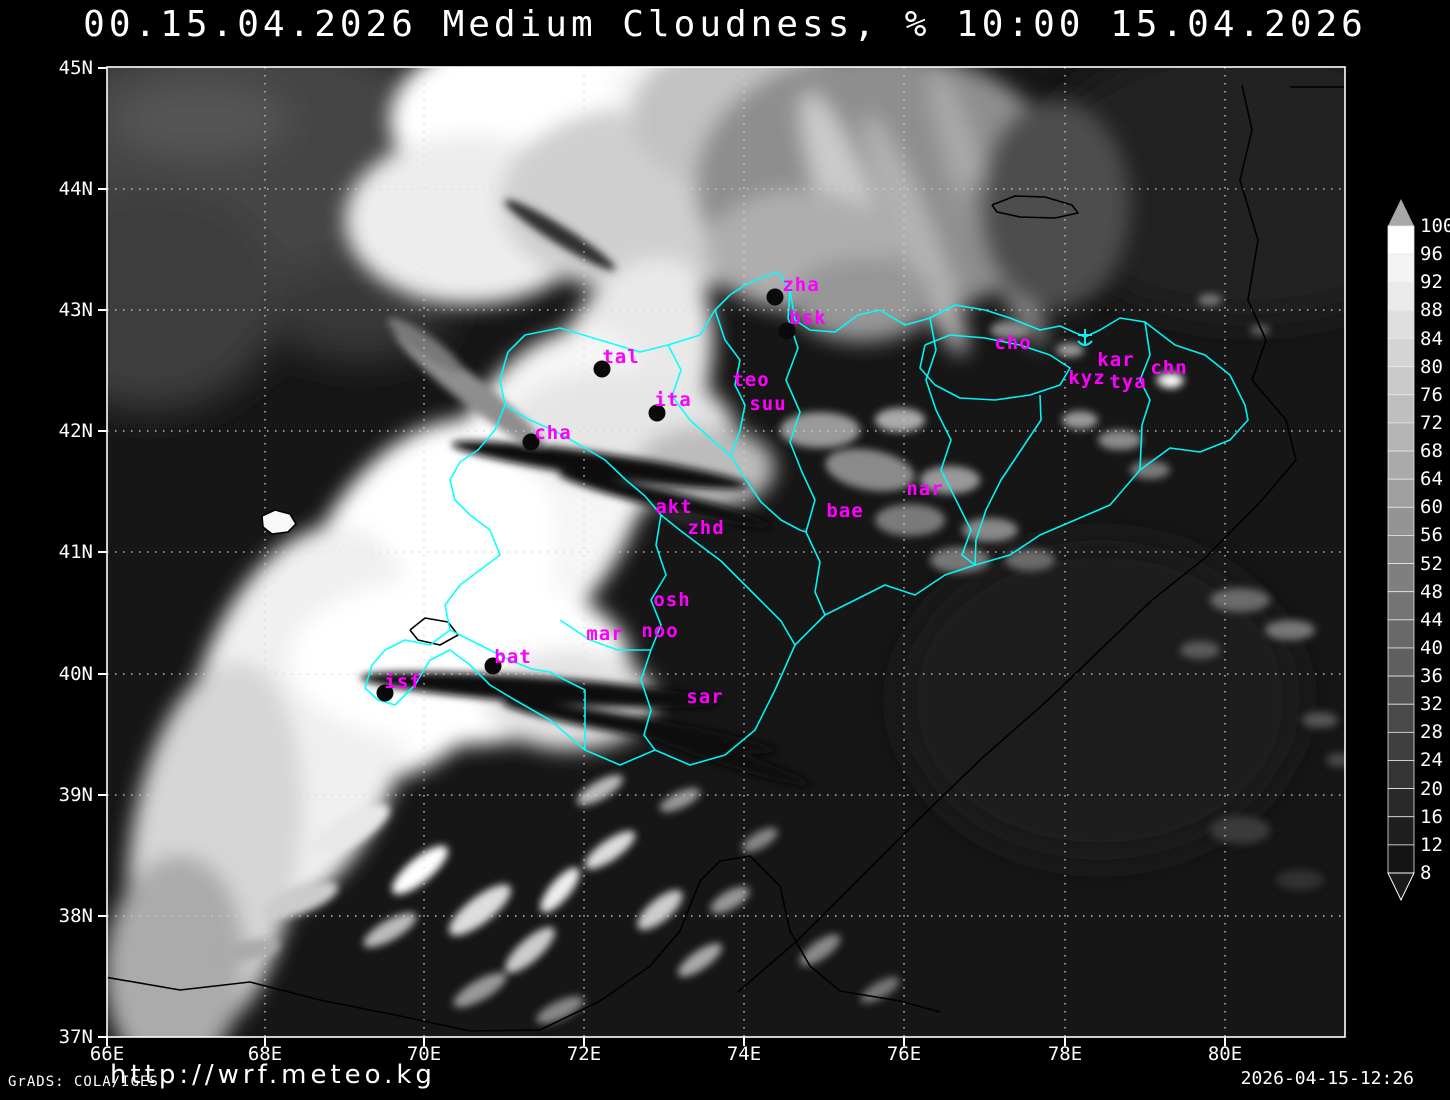 The width and height of the screenshot is (1450, 1100). What do you see at coordinates (768, 404) in the screenshot?
I see `station-label-suu: suu` at bounding box center [768, 404].